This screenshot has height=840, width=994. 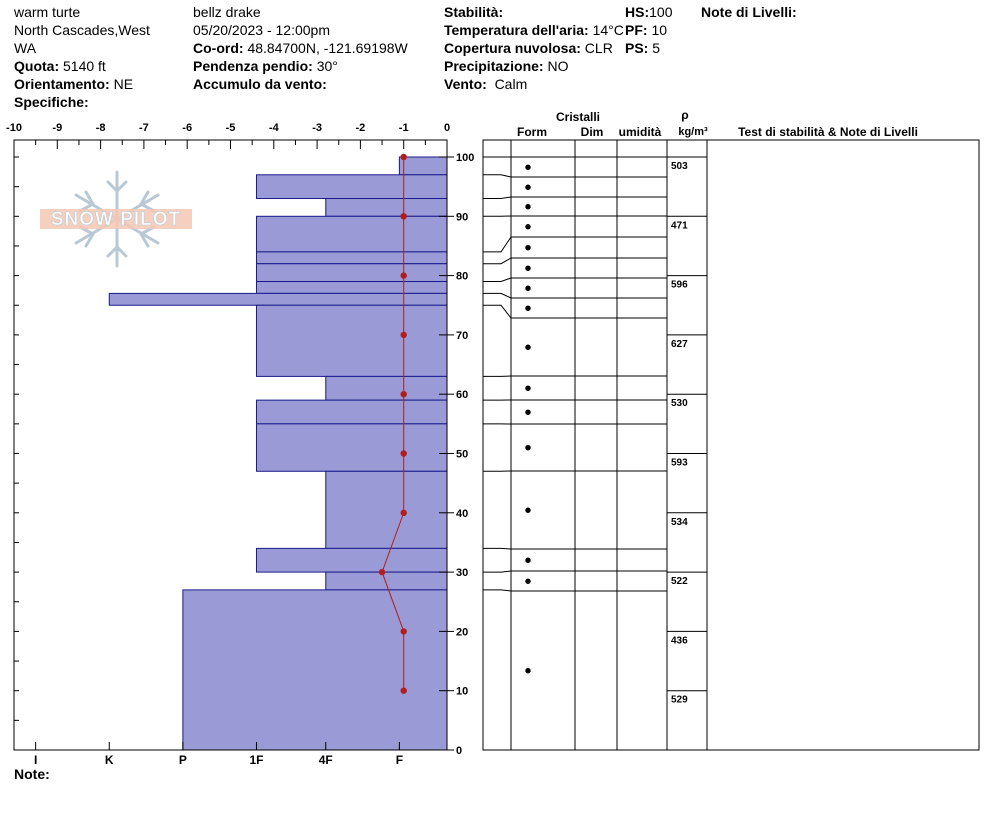 I want to click on depth-tick-label: 50, so click(x=462, y=455).